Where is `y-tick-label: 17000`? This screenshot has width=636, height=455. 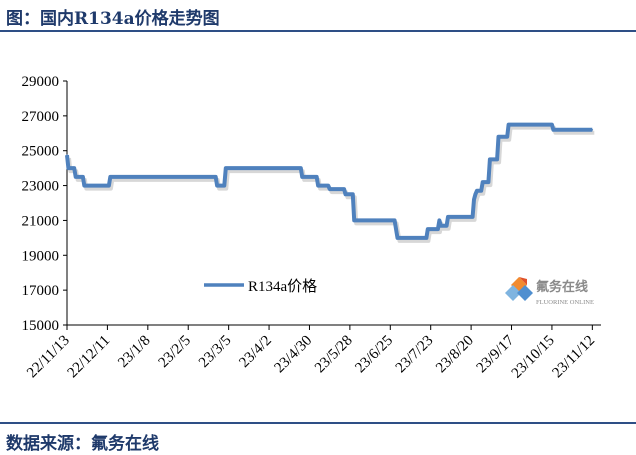
y-tick-label: 17000 is located at coordinates (41, 291).